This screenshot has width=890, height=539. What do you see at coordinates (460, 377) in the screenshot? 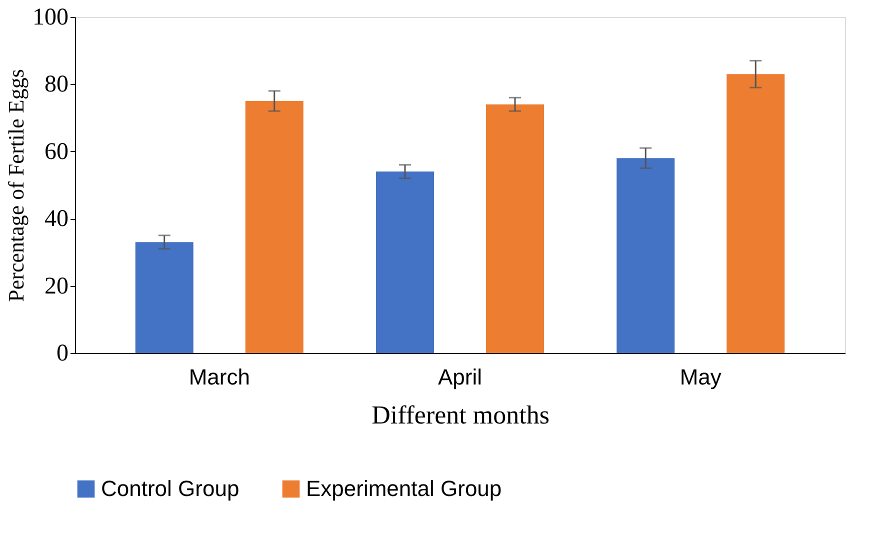
I see `x-tick-label: April` at bounding box center [460, 377].